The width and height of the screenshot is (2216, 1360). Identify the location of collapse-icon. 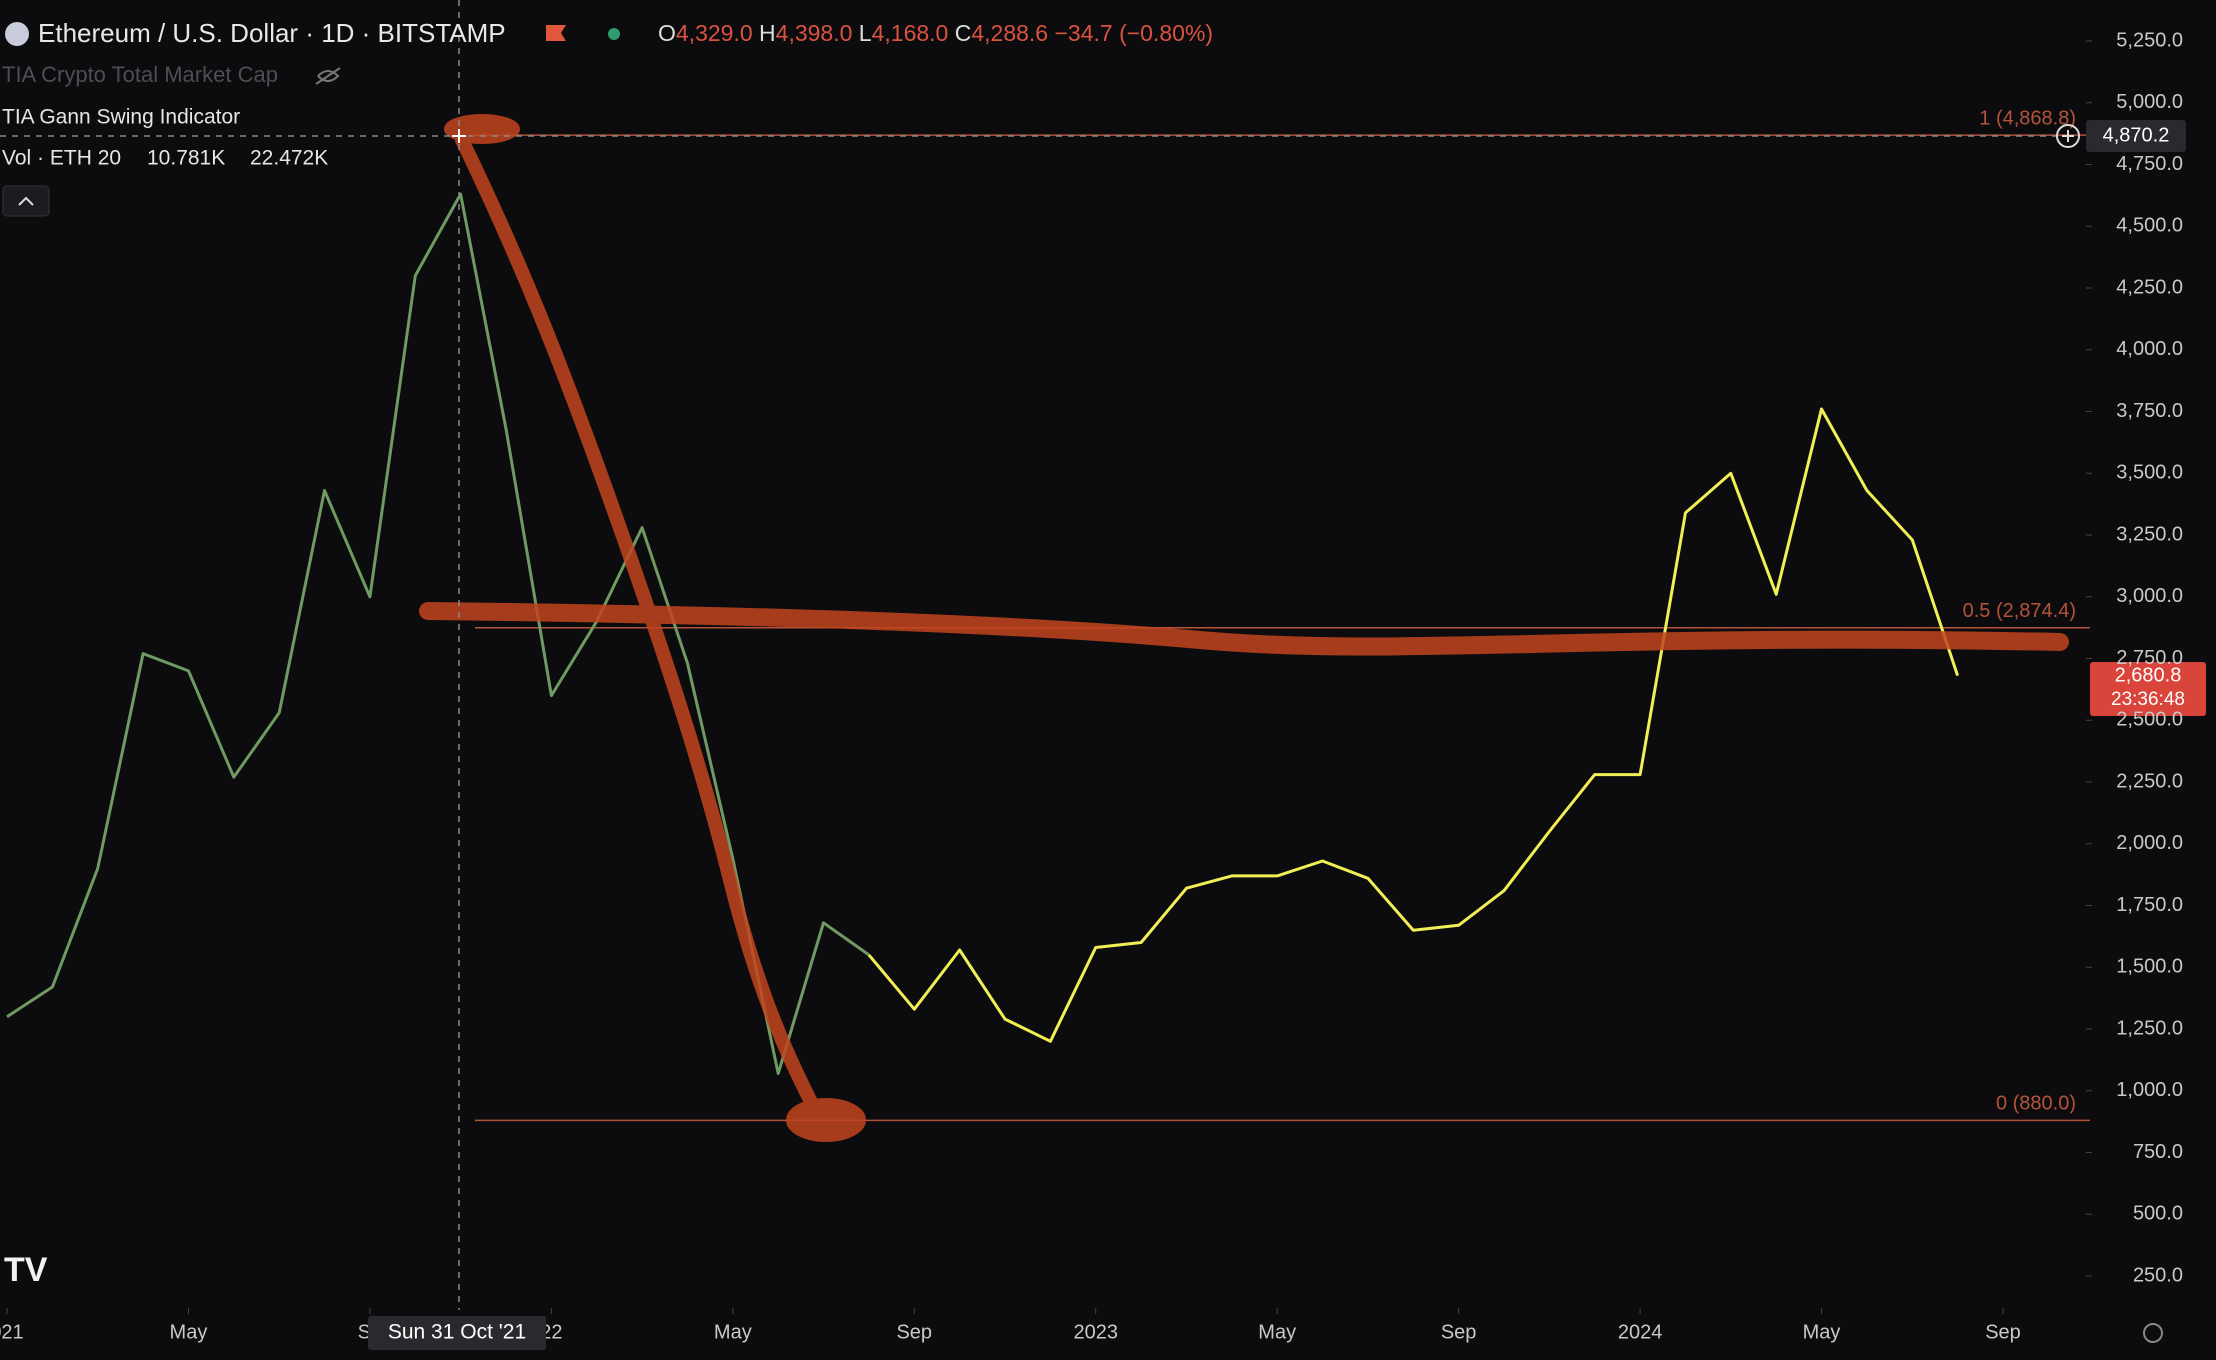
(26, 201).